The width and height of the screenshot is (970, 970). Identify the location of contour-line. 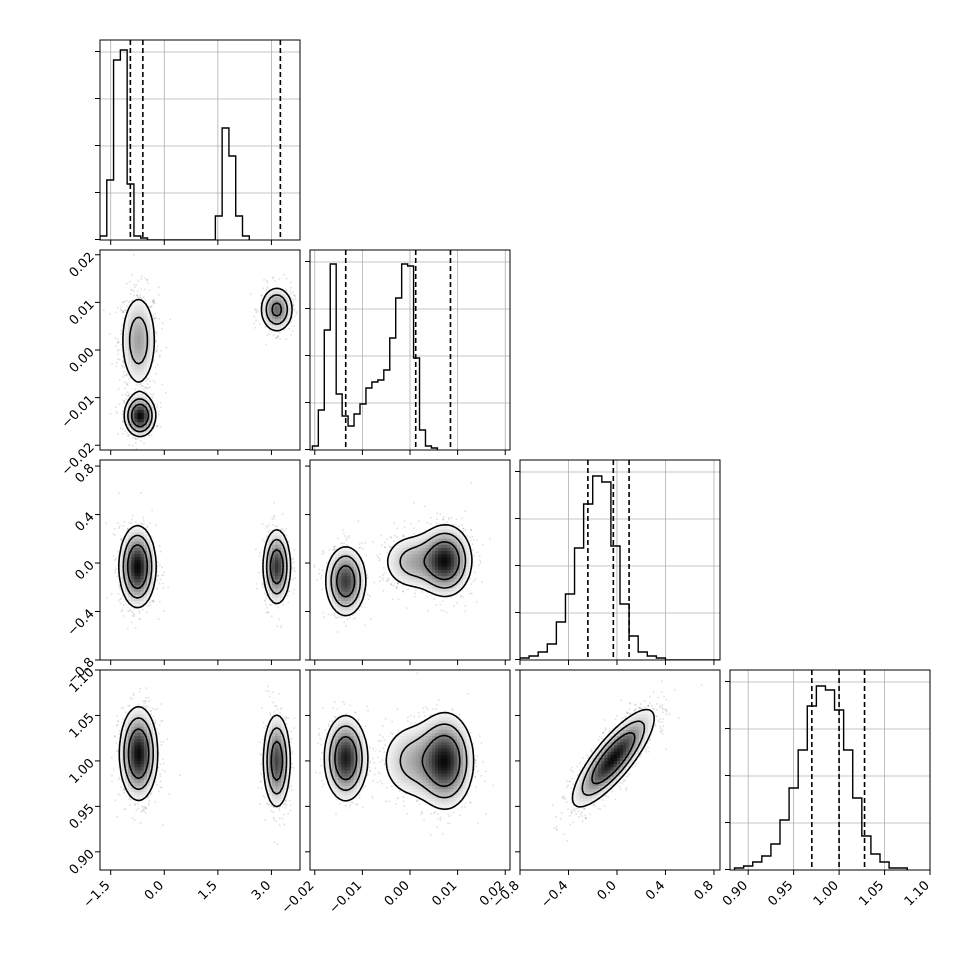
(205, 566).